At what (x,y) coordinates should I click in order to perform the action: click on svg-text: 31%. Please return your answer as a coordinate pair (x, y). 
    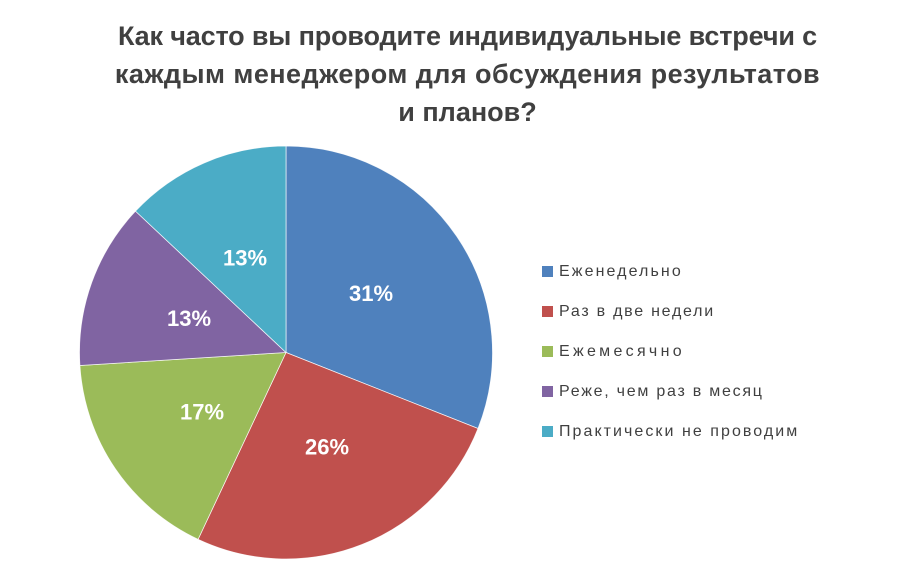
    Looking at the image, I should click on (371, 293).